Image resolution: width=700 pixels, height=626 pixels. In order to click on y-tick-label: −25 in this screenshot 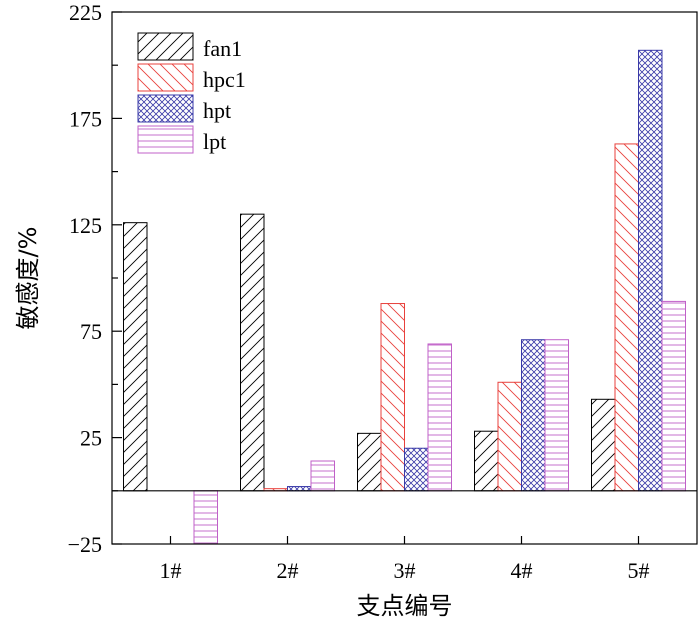, I will do `click(85, 544)`.